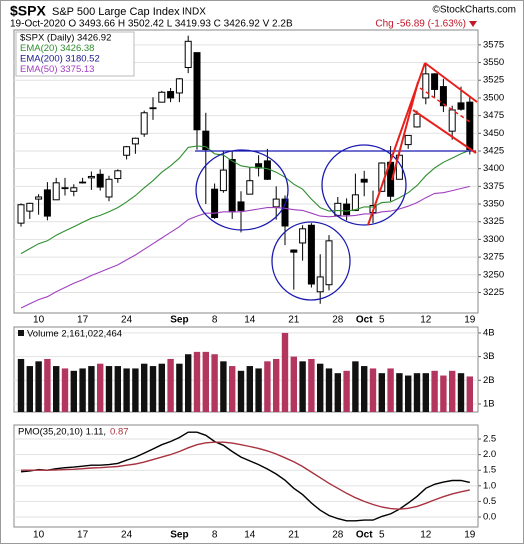  What do you see at coordinates (474, 10) in the screenshot?
I see `brand: ©StockCharts.com` at bounding box center [474, 10].